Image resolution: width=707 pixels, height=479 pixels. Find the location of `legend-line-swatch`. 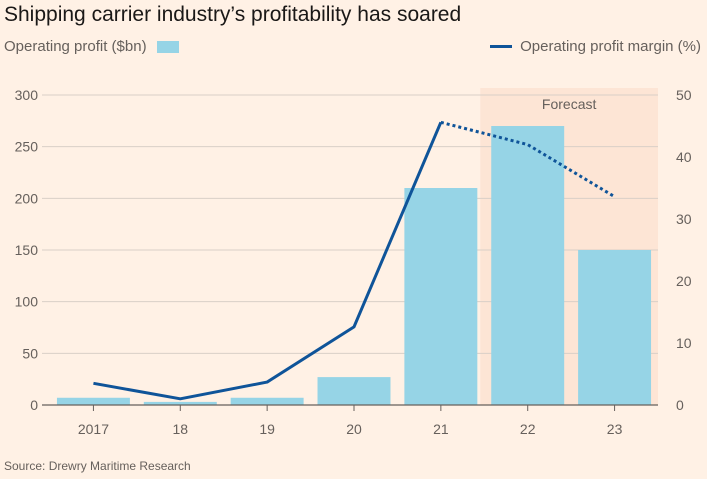

legend-line-swatch is located at coordinates (501, 46).